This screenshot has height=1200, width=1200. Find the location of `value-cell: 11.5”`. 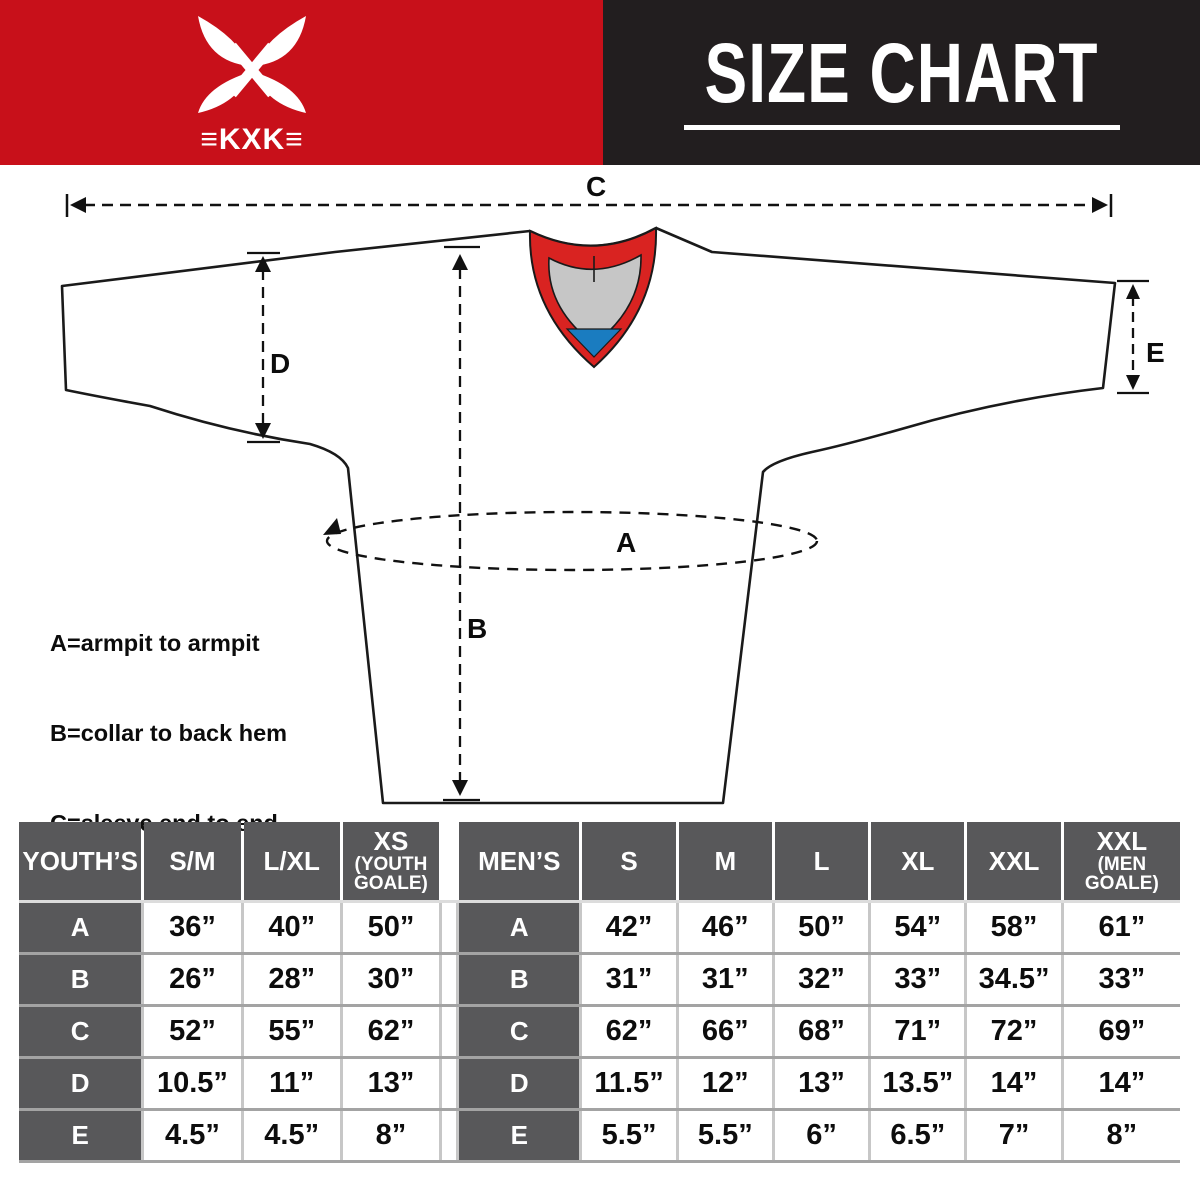

value-cell: 11.5” is located at coordinates (629, 1083).